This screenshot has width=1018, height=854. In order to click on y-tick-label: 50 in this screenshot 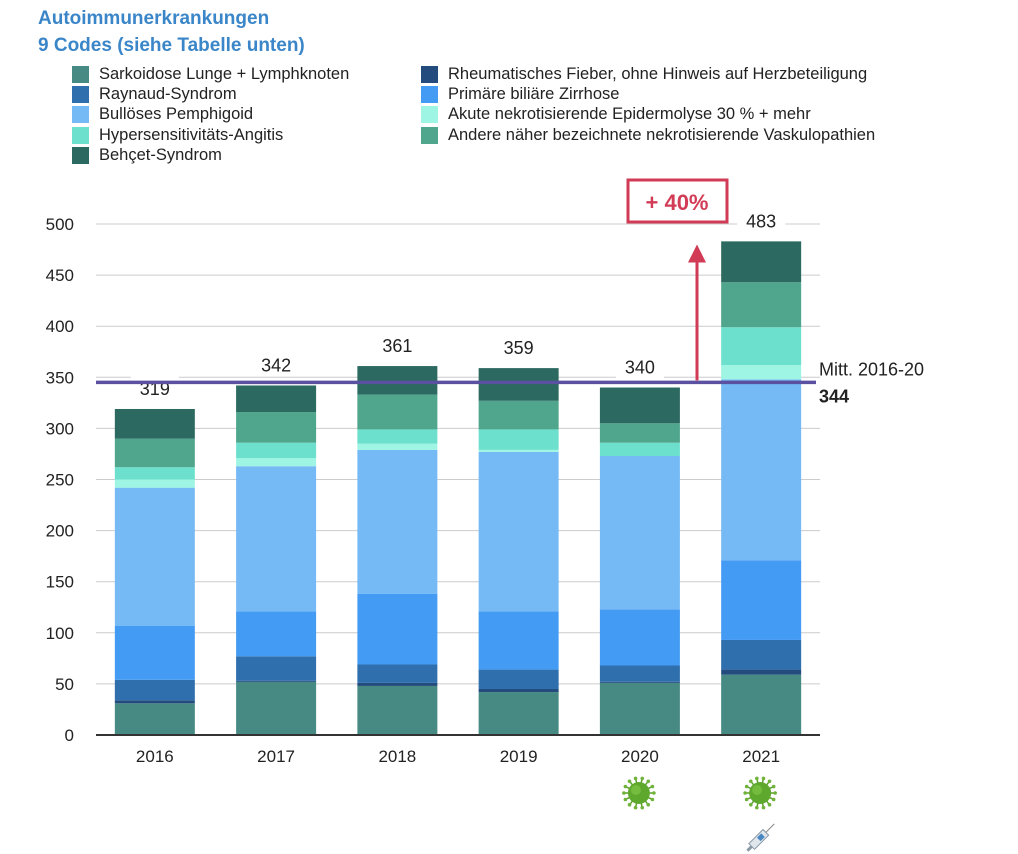, I will do `click(64, 684)`.